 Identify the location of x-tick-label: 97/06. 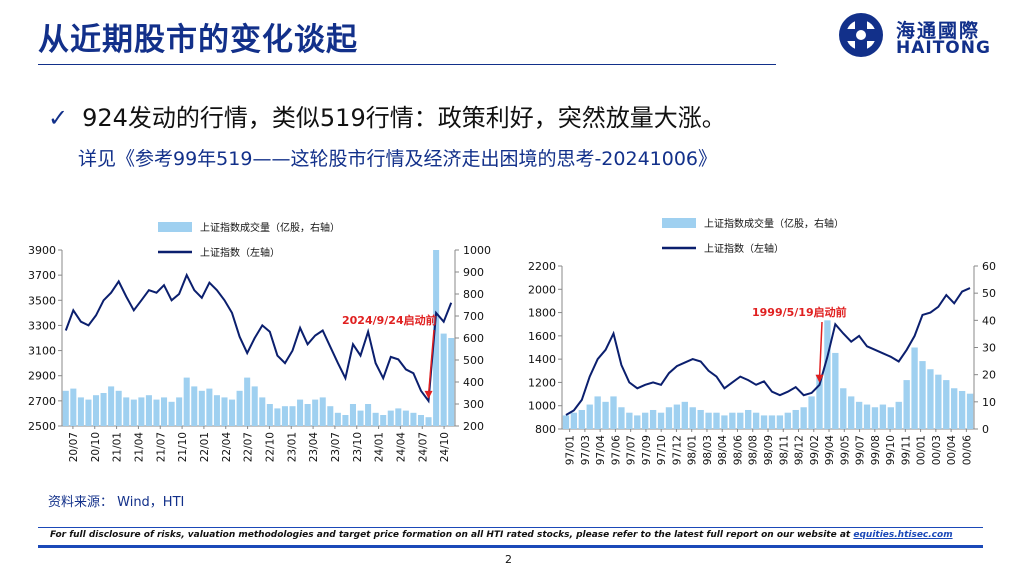
(616, 450).